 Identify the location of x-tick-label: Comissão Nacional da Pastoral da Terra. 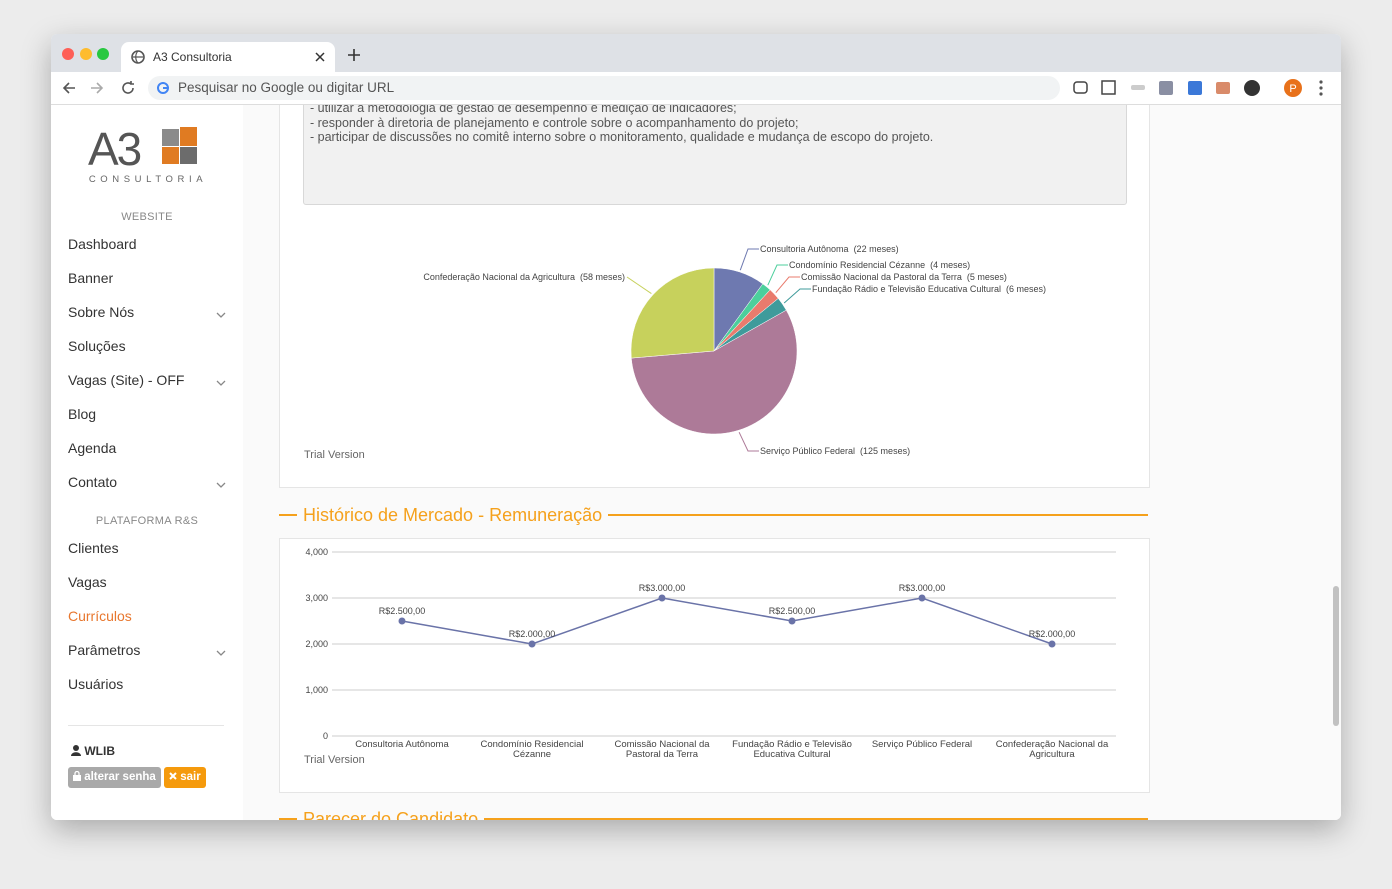
(662, 749).